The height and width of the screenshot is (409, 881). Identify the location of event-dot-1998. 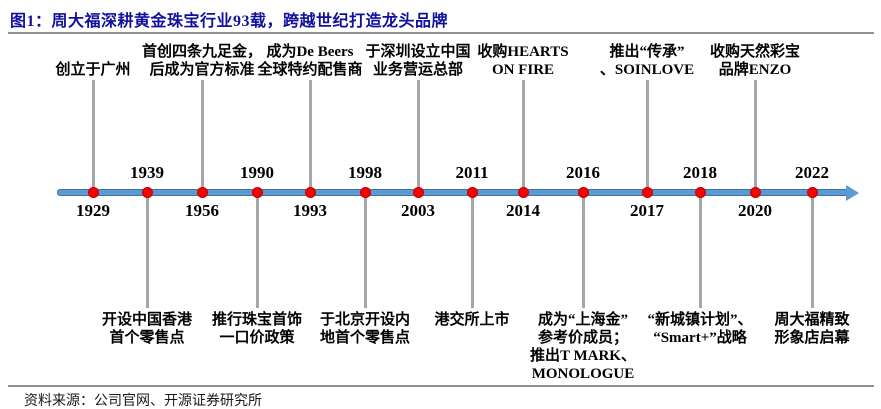
(365, 192).